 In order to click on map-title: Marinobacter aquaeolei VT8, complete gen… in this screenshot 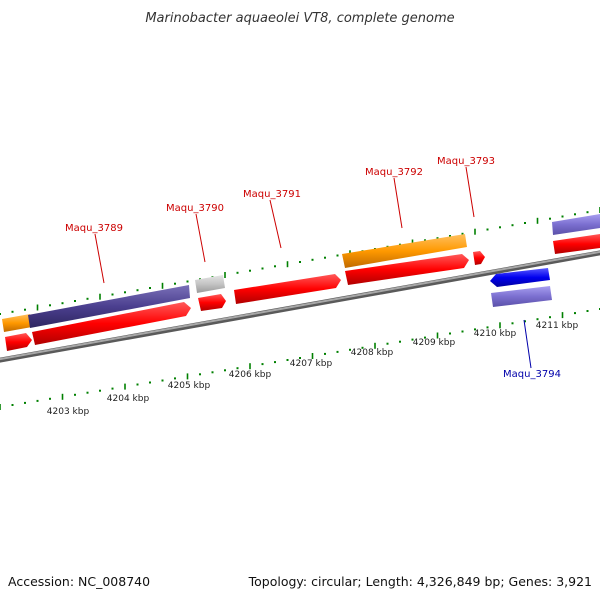, I will do `click(299, 18)`.